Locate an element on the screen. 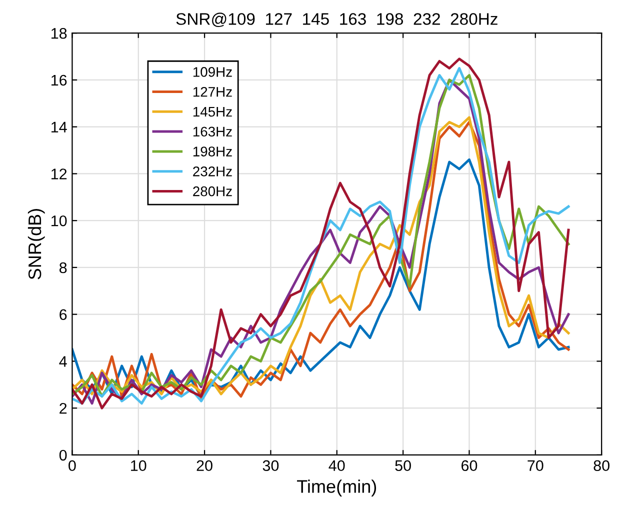 The width and height of the screenshot is (617, 517). x-tick-label: 30 is located at coordinates (270, 466).